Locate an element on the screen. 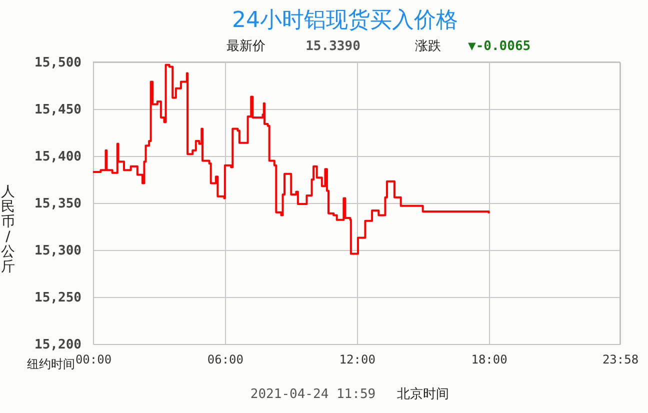 The width and height of the screenshot is (648, 413). text: ▼-0.0065 is located at coordinates (499, 46).